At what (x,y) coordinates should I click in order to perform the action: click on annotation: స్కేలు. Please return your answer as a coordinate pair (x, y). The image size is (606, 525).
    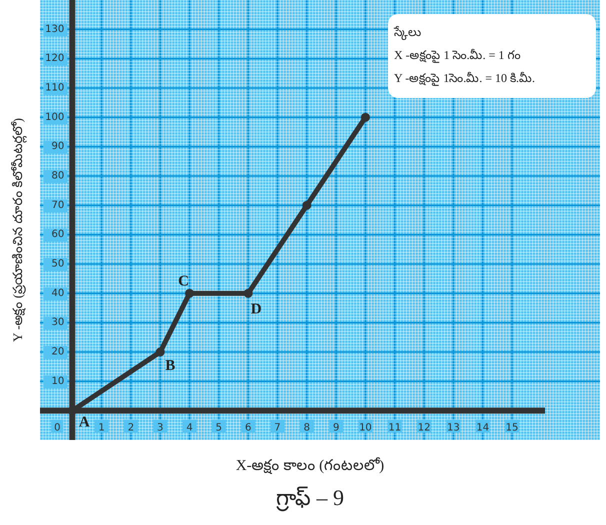
    Looking at the image, I should click on (407, 33).